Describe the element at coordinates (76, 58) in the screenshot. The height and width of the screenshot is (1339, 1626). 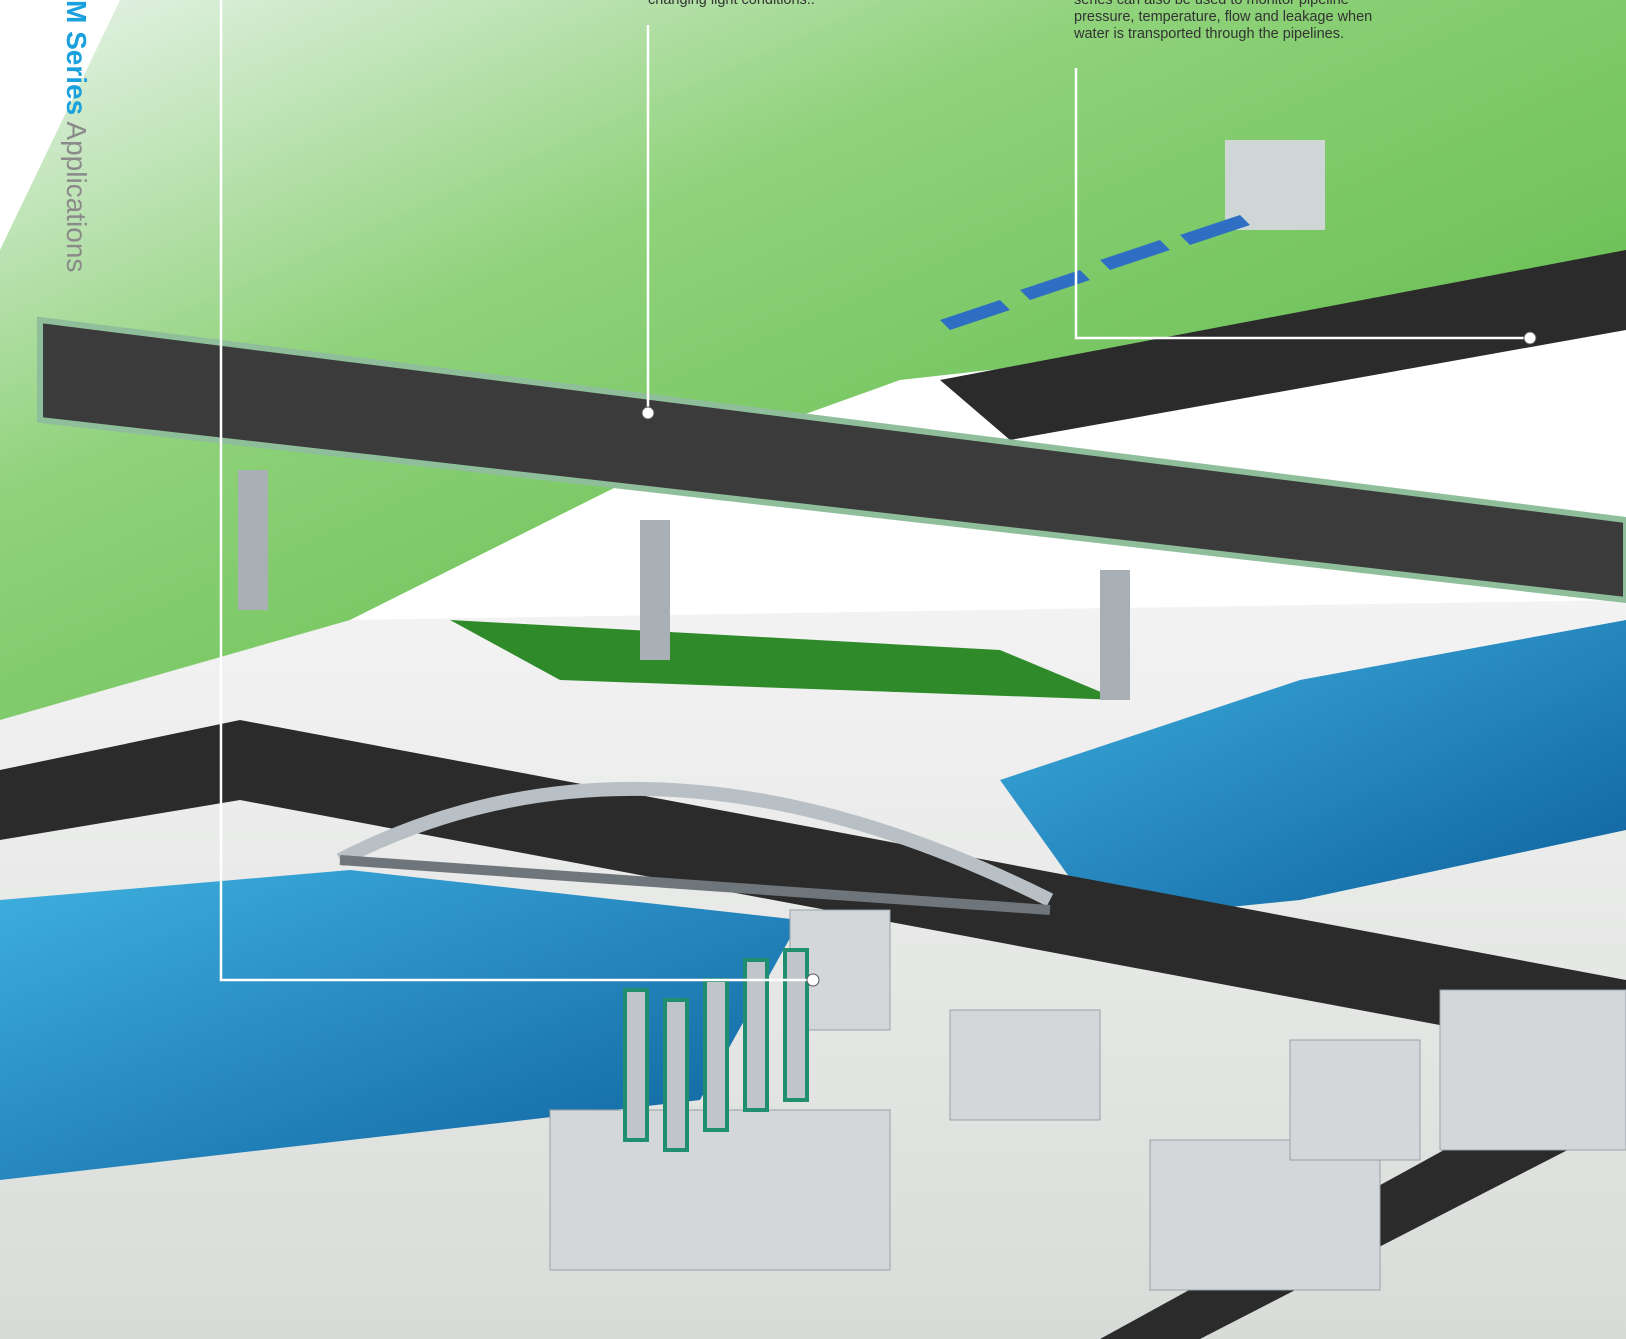
I see `series-name: M Series` at that location.